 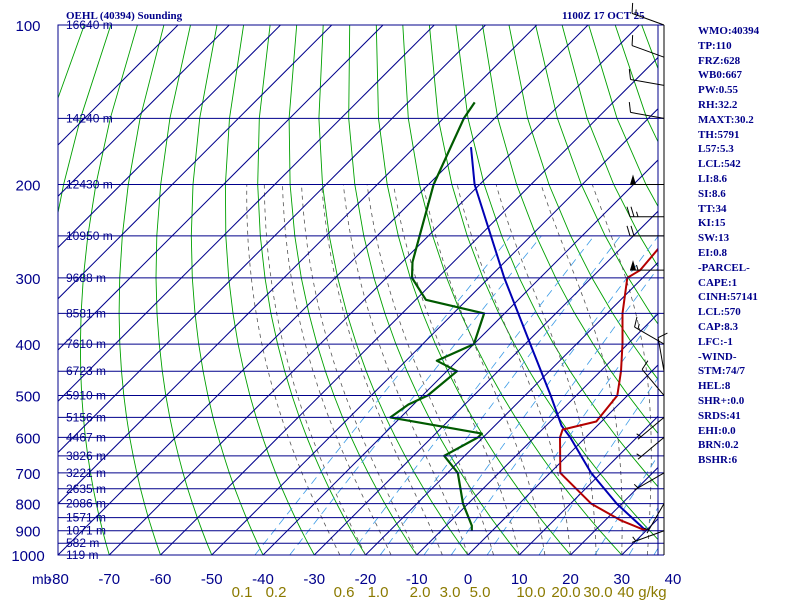 What do you see at coordinates (728, 297) in the screenshot?
I see `stat-item: CINH:57141` at bounding box center [728, 297].